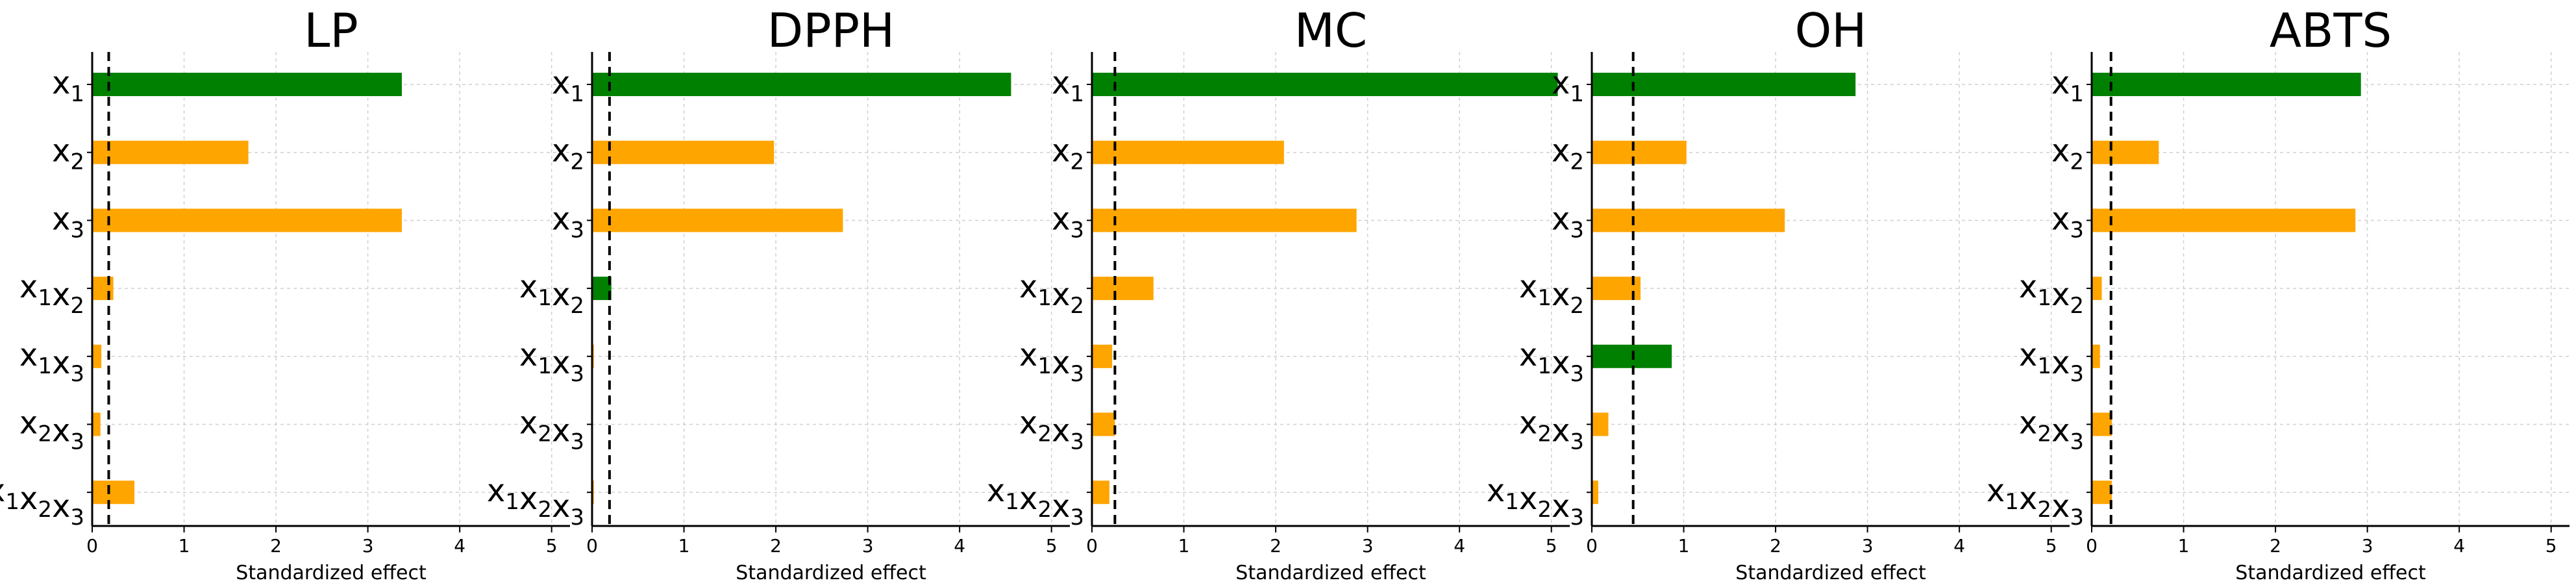  Describe the element at coordinates (2331, 30) in the screenshot. I see `panel-title: ABTS` at that location.